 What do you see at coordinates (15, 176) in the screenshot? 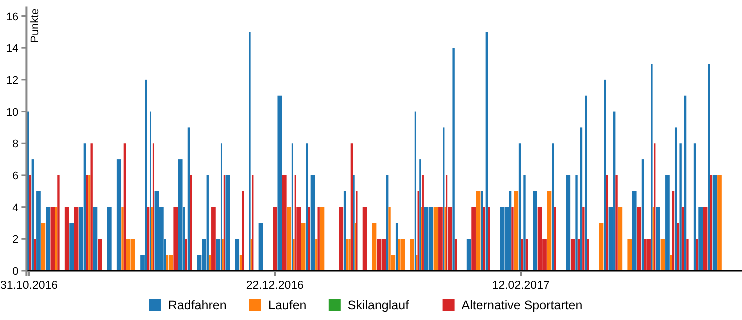
I see `y-tick-label: 6` at bounding box center [15, 176].